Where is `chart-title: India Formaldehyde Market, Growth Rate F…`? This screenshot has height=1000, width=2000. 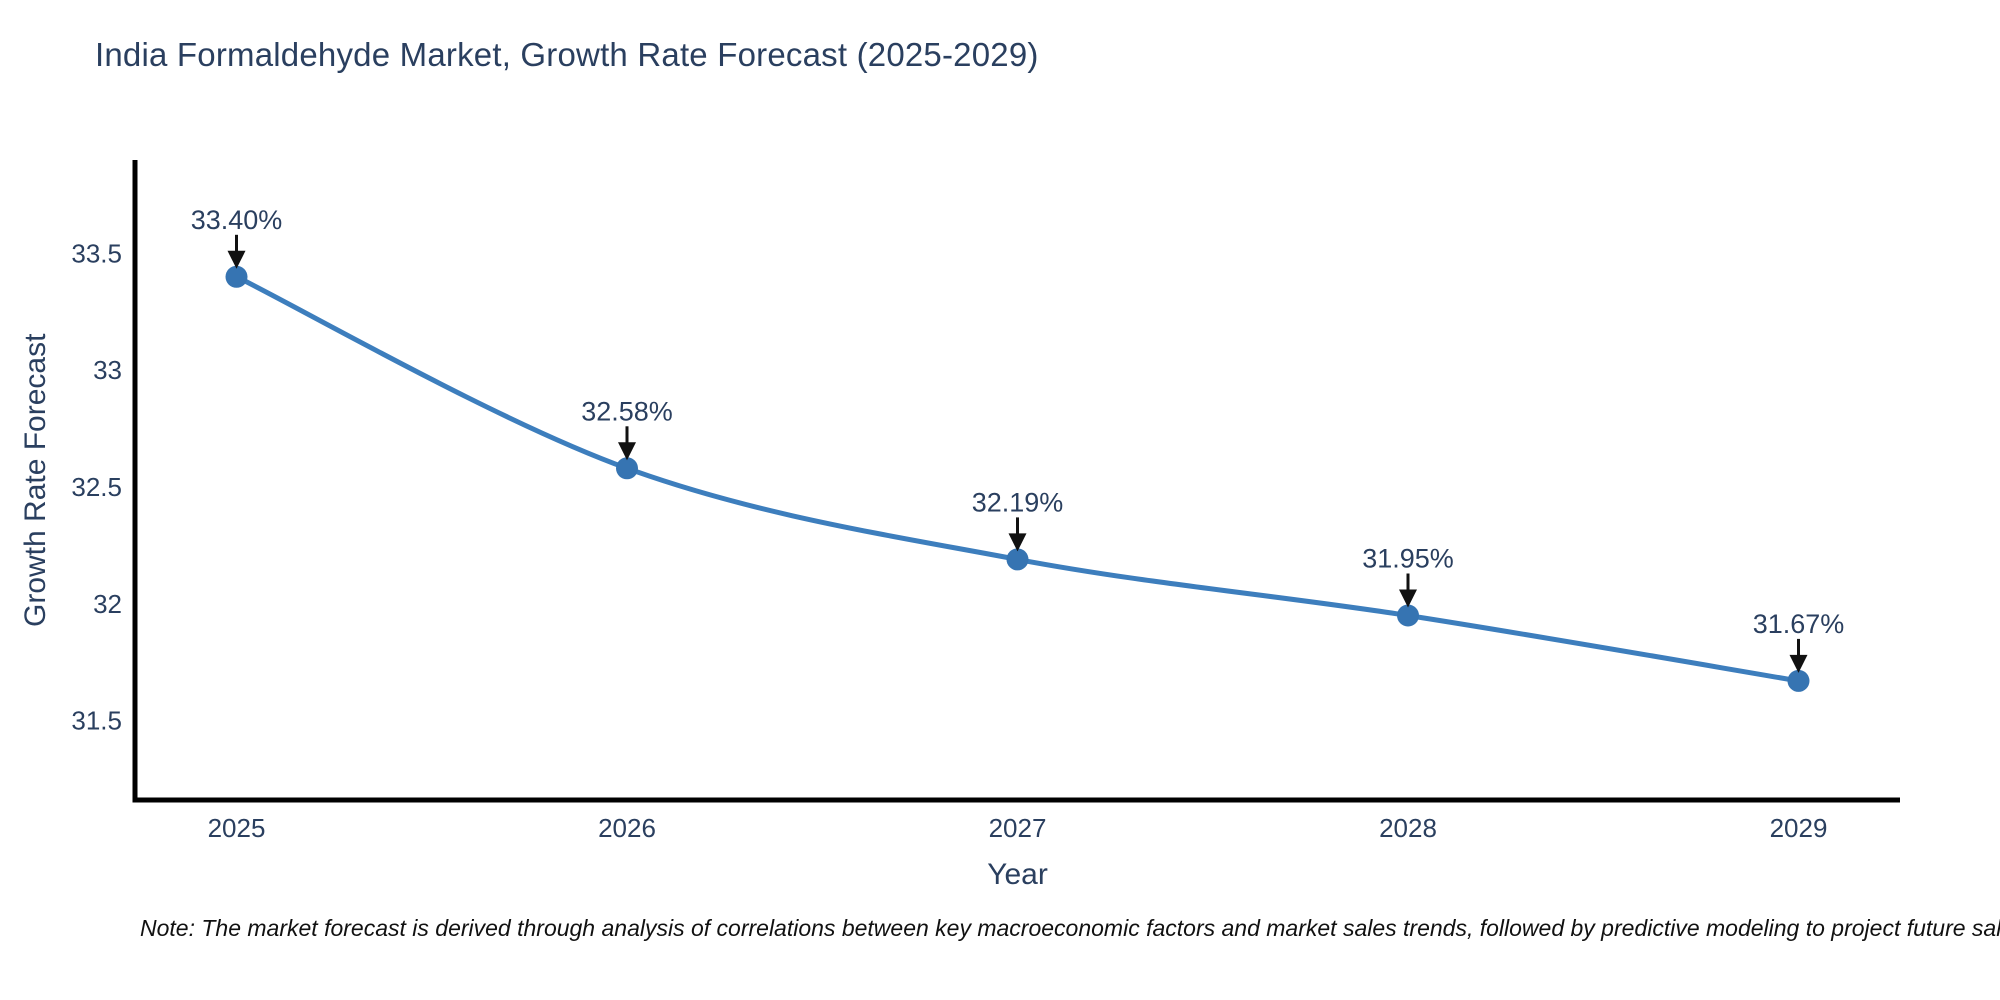
chart-title: India Formaldehyde Market, Growth Rate F… is located at coordinates (567, 54).